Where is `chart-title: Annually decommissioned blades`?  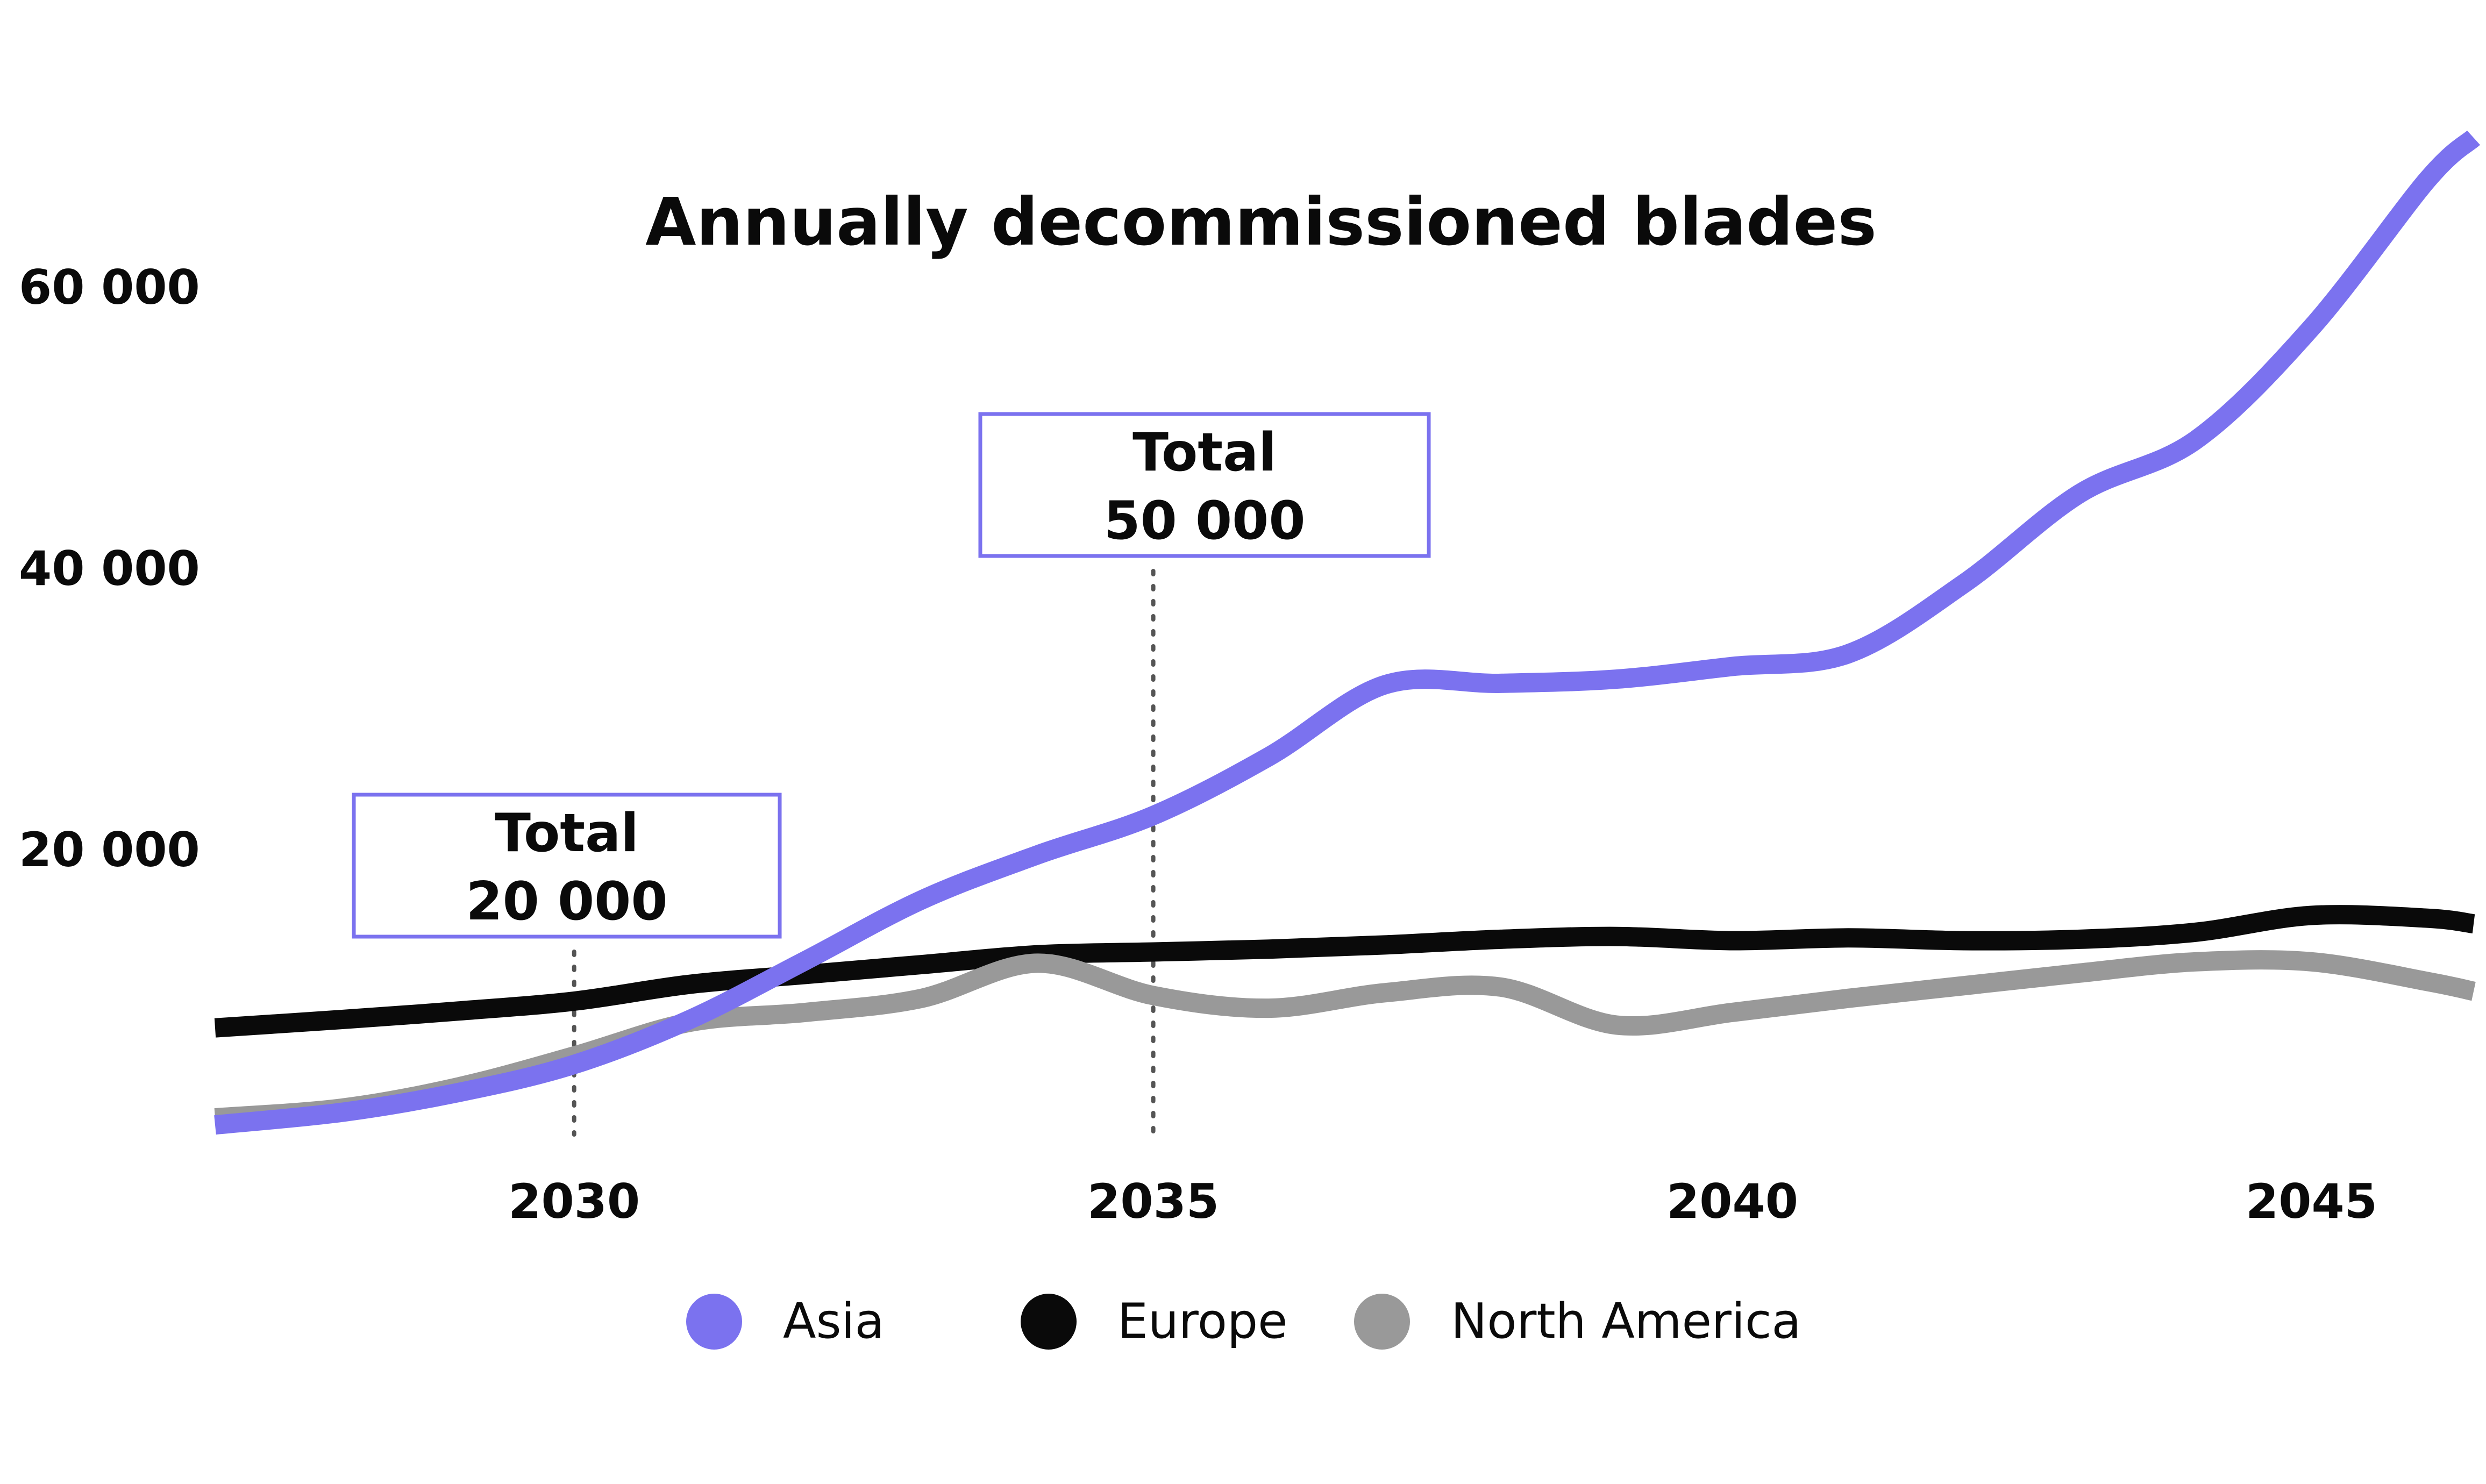
chart-title: Annually decommissioned blades is located at coordinates (1261, 222).